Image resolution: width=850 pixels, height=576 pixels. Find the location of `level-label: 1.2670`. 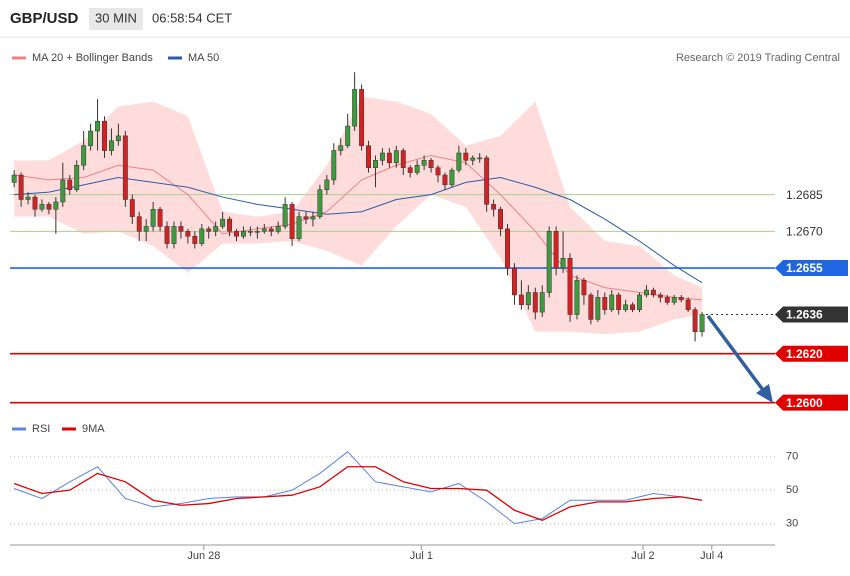

level-label: 1.2670 is located at coordinates (804, 232).